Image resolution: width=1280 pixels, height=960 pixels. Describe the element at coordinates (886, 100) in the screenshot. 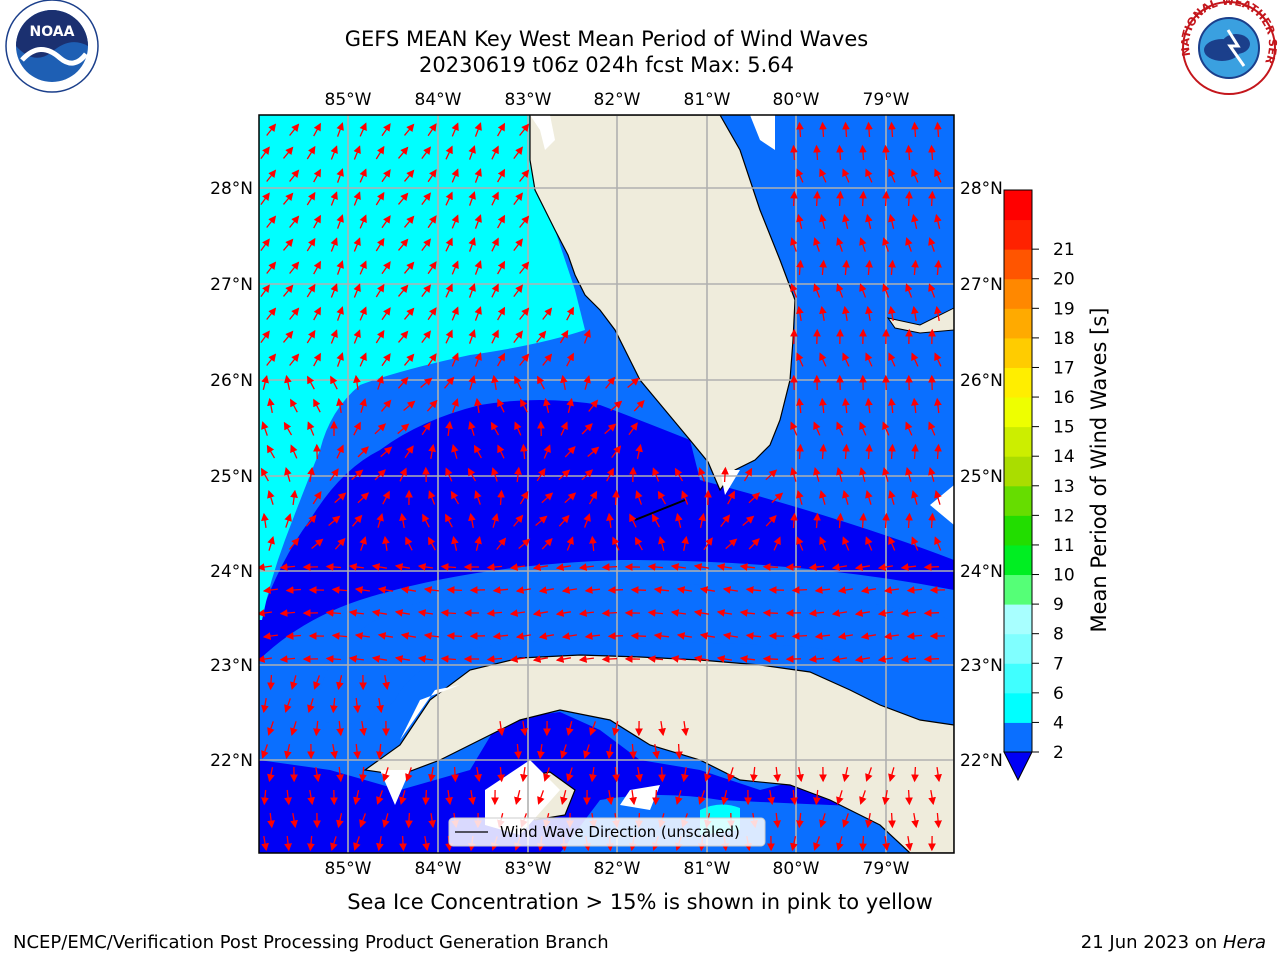

I see `lon-label-top: 79°W` at that location.